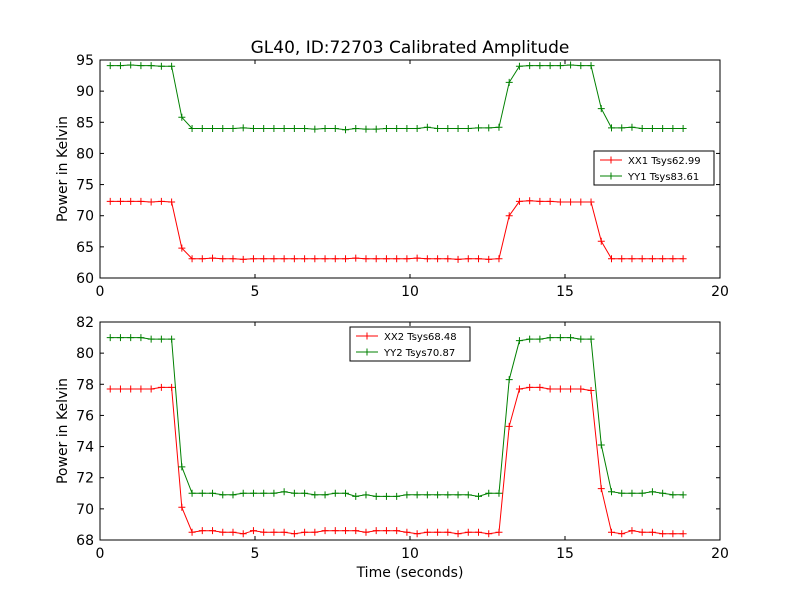 This screenshot has height=600, width=800. I want to click on x-tick-label: 15, so click(565, 292).